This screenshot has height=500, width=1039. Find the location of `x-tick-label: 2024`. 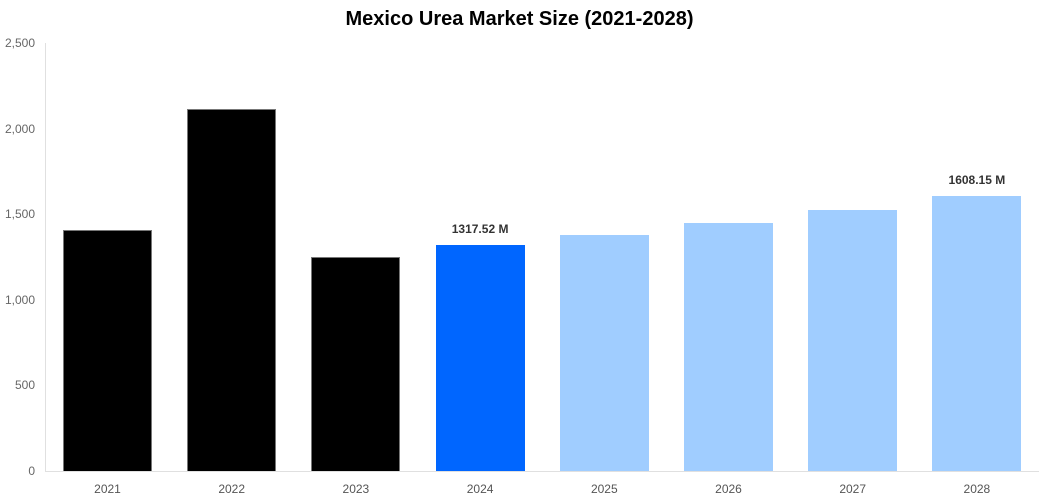

x-tick-label: 2024 is located at coordinates (480, 489).